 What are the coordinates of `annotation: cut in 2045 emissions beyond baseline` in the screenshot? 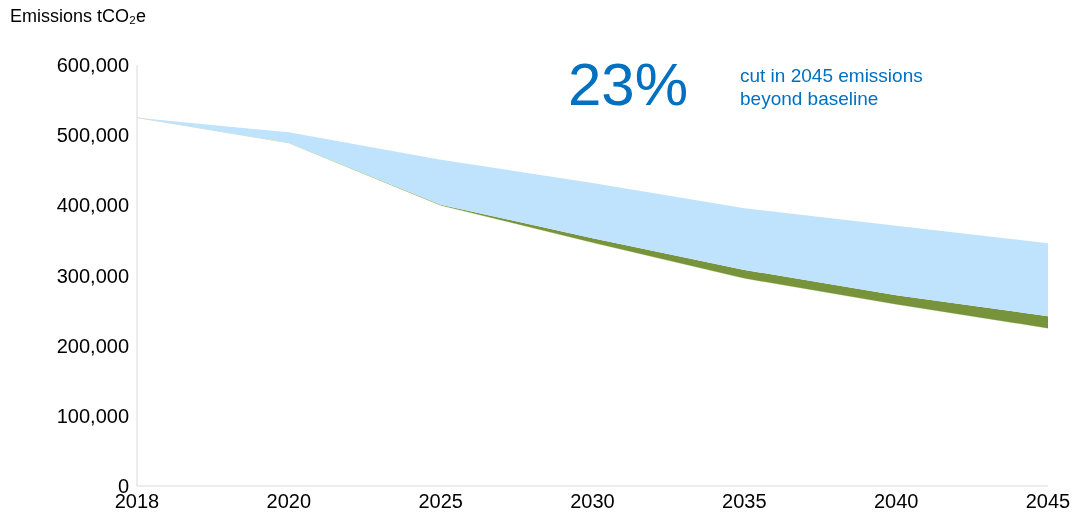 It's located at (832, 88).